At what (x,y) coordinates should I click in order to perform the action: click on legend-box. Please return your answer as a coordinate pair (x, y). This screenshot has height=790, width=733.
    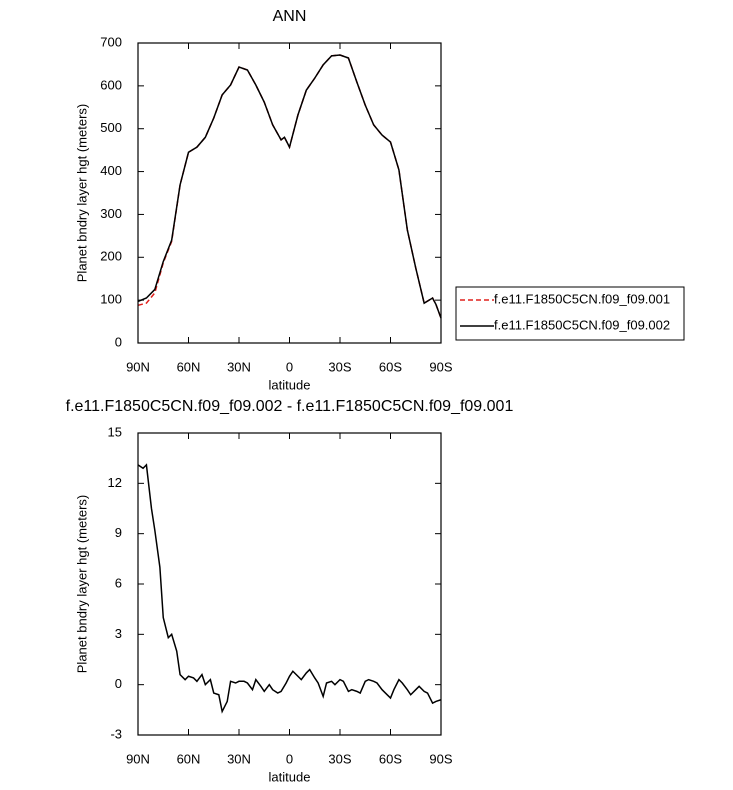
    Looking at the image, I should click on (570, 313).